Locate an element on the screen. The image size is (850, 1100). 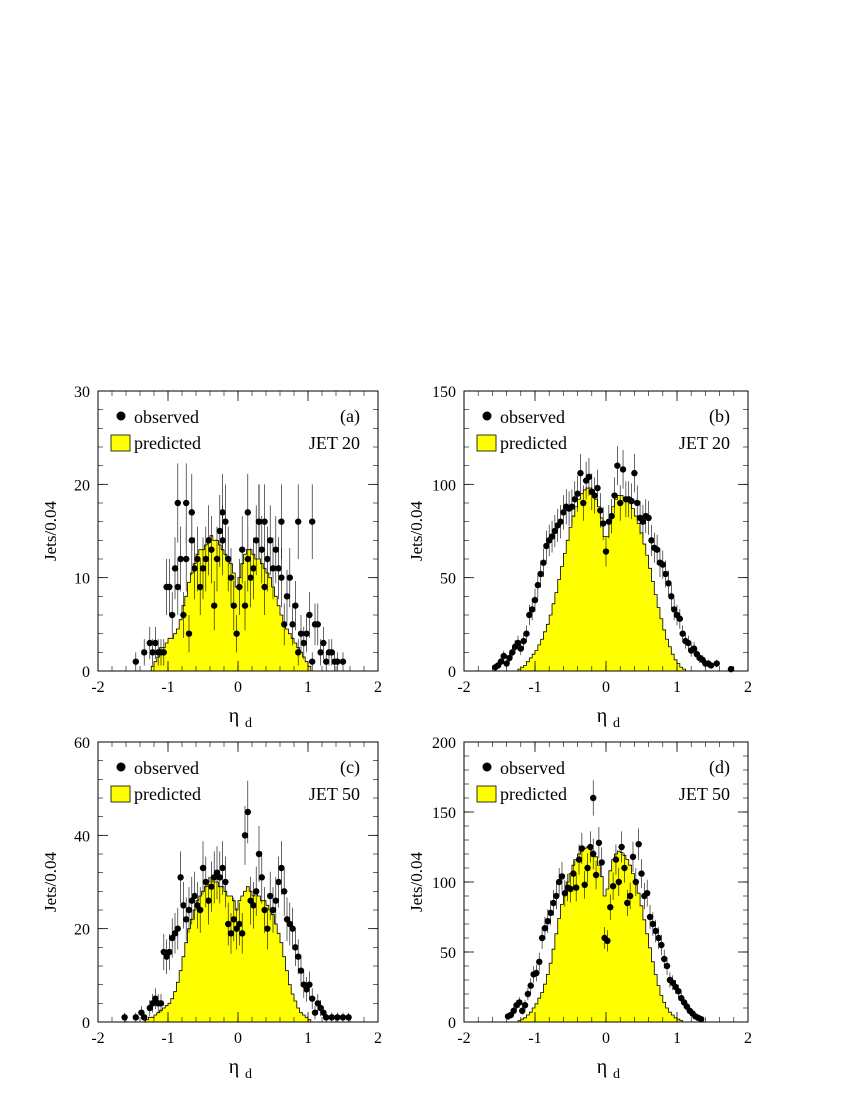
y-tick-label: 100 is located at coordinates (444, 485).